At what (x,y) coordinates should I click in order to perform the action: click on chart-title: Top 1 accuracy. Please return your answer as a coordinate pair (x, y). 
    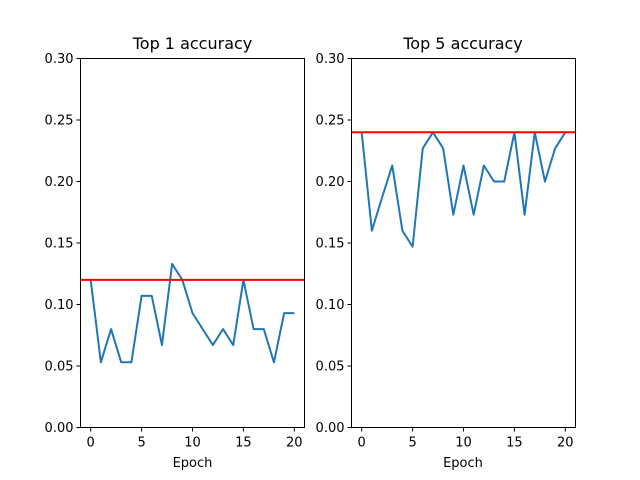
    Looking at the image, I should click on (192, 43).